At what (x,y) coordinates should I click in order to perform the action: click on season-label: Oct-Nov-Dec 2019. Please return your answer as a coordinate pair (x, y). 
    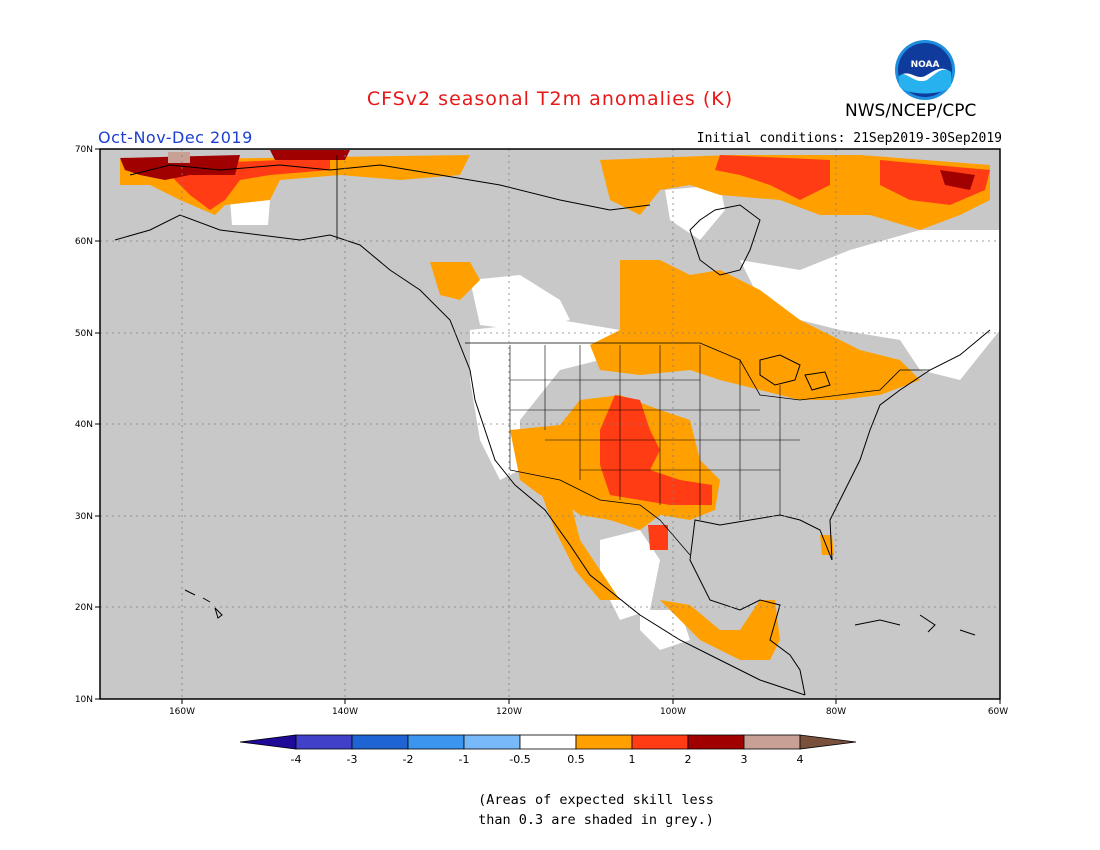
    Looking at the image, I should click on (175, 137).